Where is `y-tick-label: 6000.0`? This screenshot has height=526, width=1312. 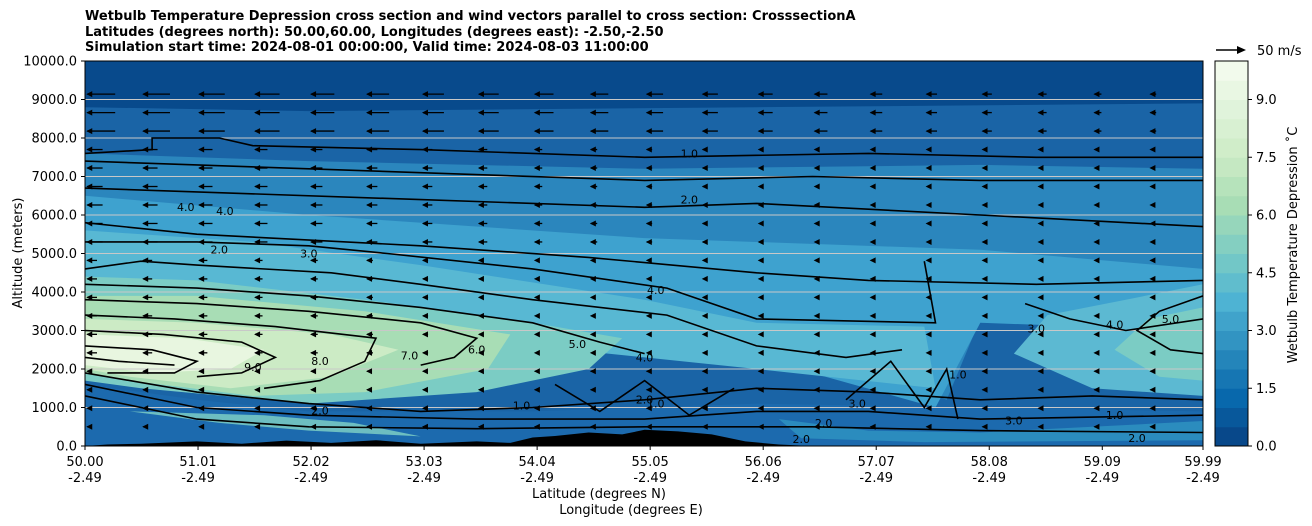
y-tick-label: 6000.0 is located at coordinates (55, 216).